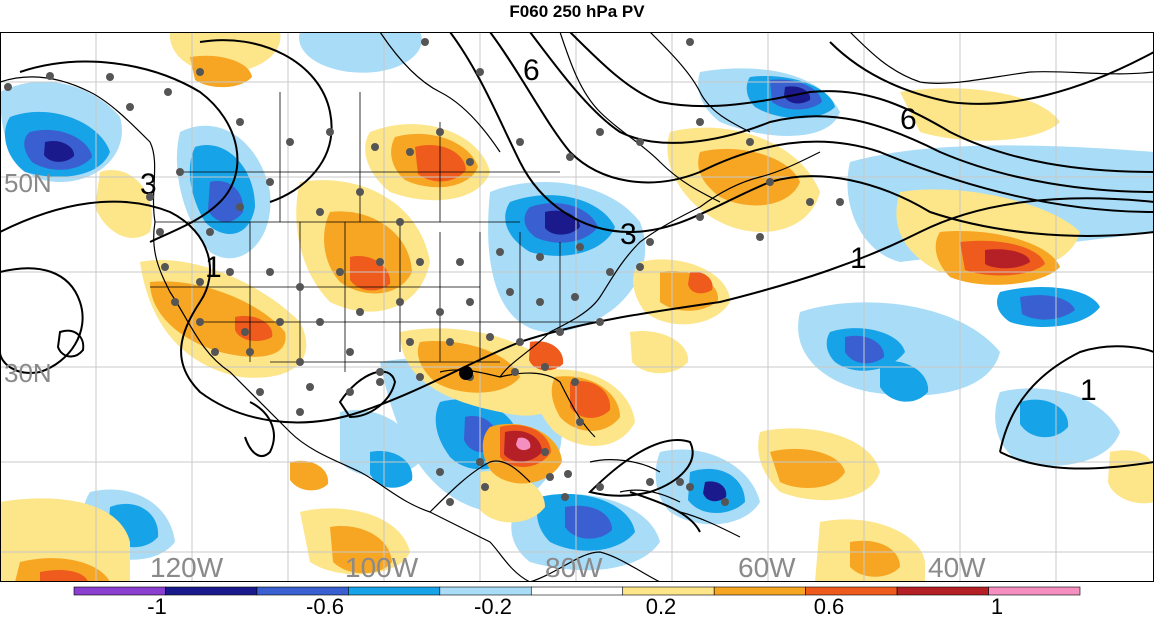  I want to click on colorbar-label-neg06: -0.6, so click(325, 606).